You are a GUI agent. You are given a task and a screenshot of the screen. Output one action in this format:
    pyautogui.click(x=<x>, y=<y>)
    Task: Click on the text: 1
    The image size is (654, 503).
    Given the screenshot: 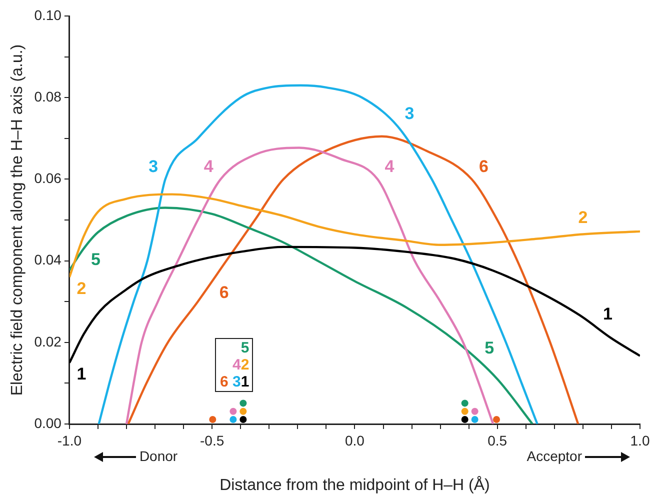 What is the action you would take?
    pyautogui.click(x=81, y=374)
    